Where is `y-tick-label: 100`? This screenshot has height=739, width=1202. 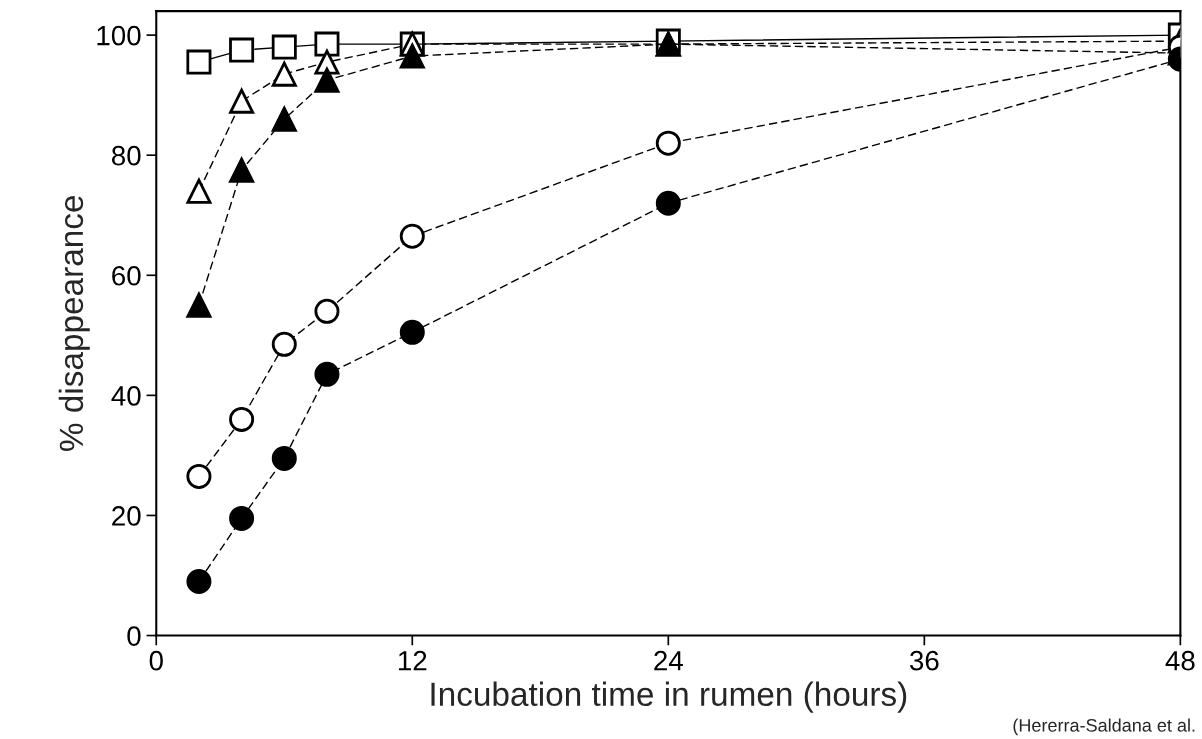 y-tick-label: 100 is located at coordinates (119, 35).